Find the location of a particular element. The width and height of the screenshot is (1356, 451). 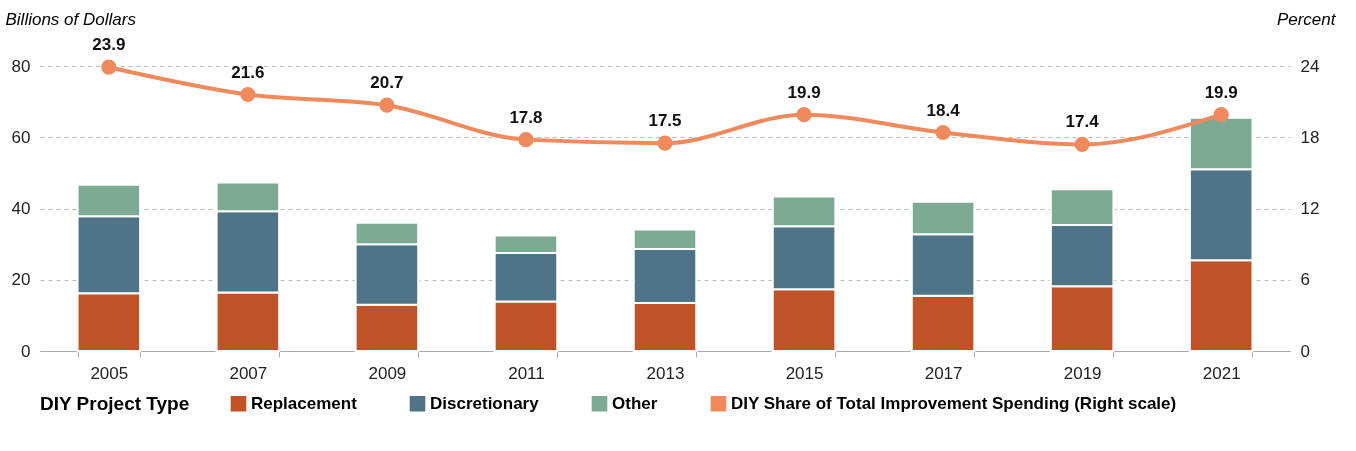

y-tick-label: 80 is located at coordinates (21, 66).